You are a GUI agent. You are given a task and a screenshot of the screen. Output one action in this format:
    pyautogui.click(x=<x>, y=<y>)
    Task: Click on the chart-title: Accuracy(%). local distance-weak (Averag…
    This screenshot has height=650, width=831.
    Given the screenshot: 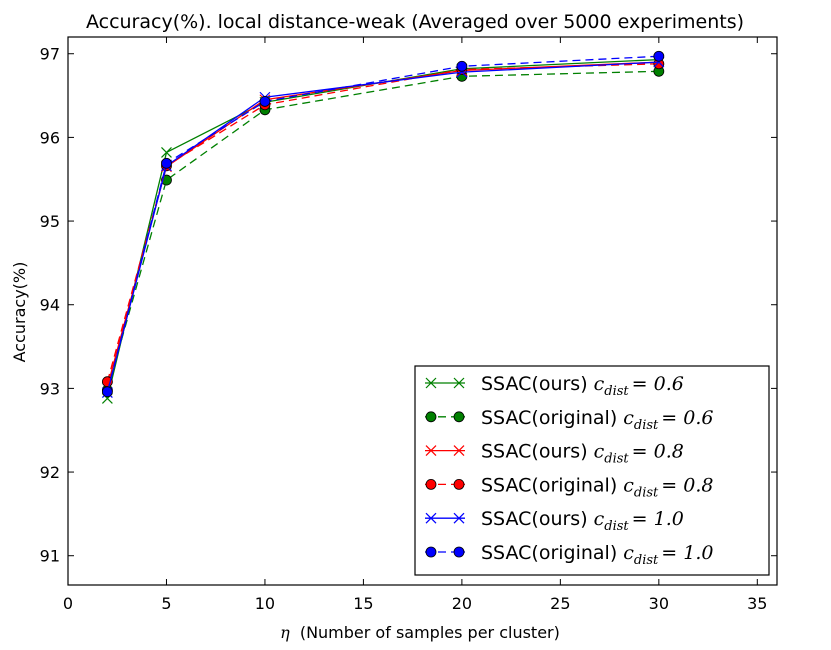 What is the action you would take?
    pyautogui.click(x=415, y=22)
    